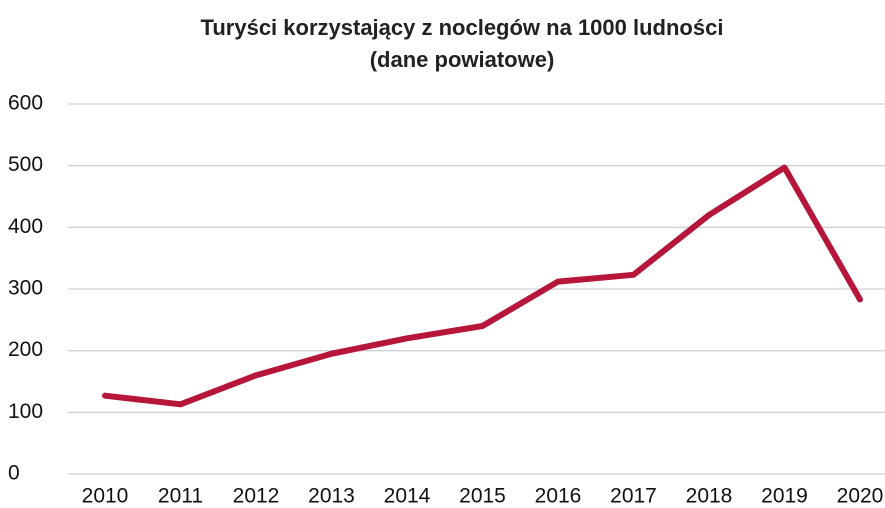 The image size is (885, 508). I want to click on x-tick-label: 2012, so click(256, 496).